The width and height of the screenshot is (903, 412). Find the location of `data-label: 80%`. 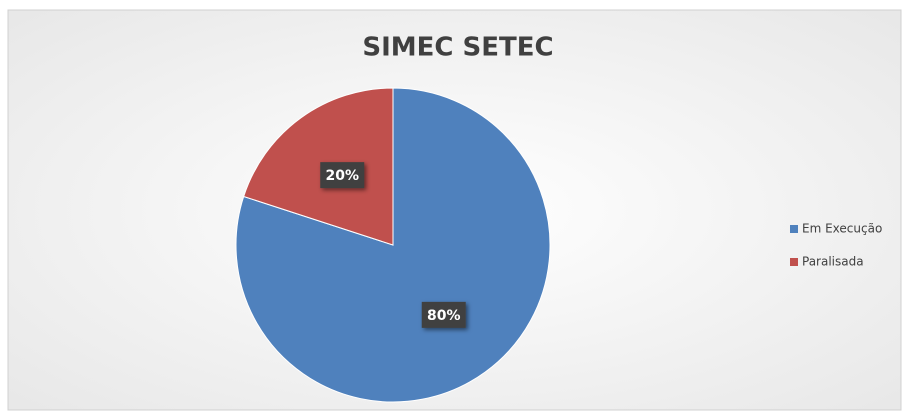

data-label: 80% is located at coordinates (444, 316).